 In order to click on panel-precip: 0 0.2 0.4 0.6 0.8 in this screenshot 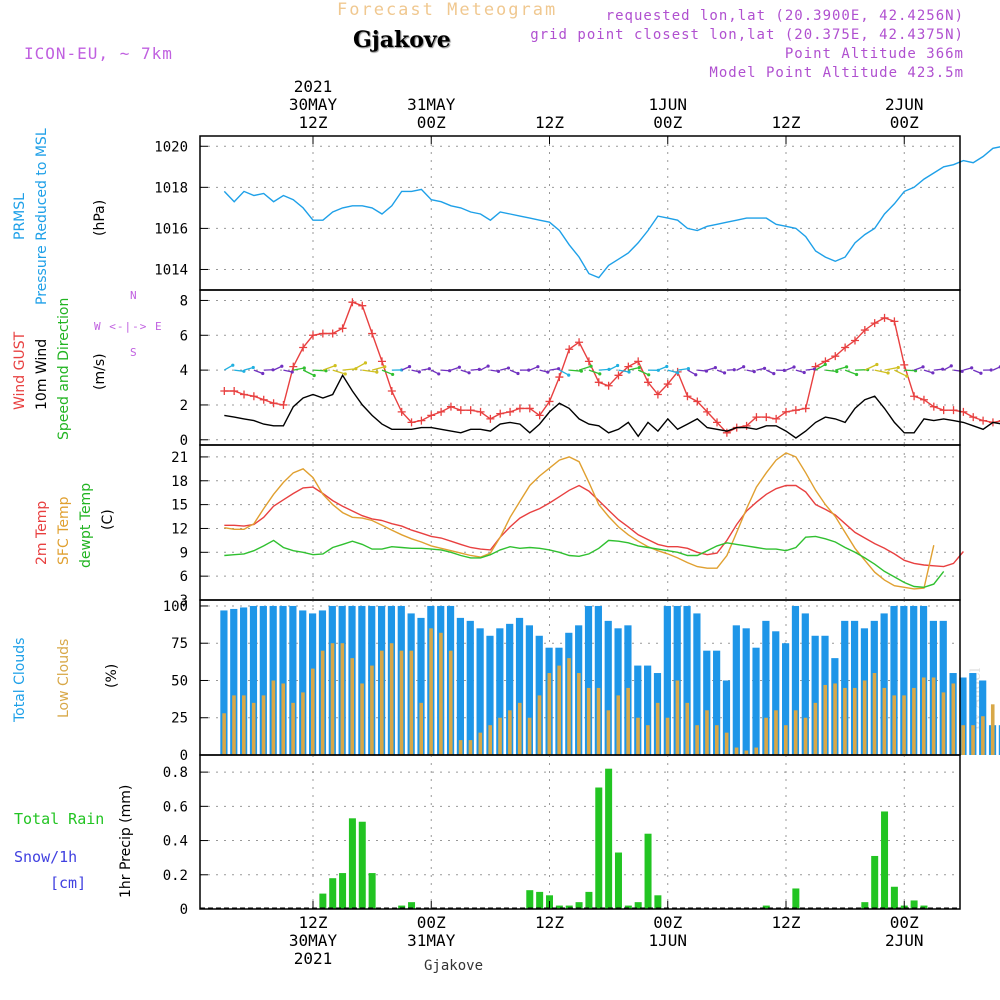, I will do `click(562, 836)`.